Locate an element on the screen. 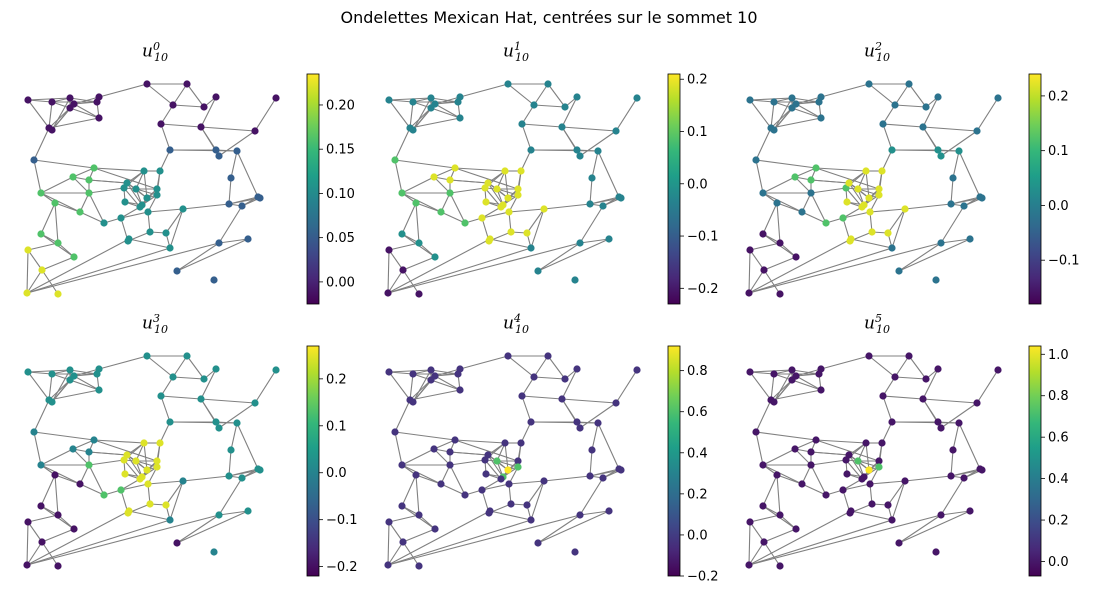 The height and width of the screenshot is (600, 1098). network-plot: −0.2 0.0 0.2 0.4 0.6 0.8 is located at coordinates (551, 465).